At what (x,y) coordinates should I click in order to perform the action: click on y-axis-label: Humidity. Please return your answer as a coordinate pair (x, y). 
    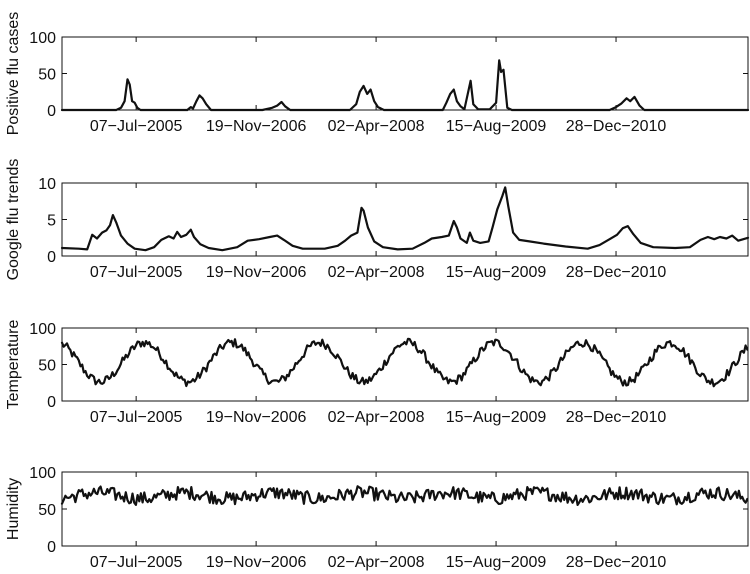
    Looking at the image, I should click on (13, 509).